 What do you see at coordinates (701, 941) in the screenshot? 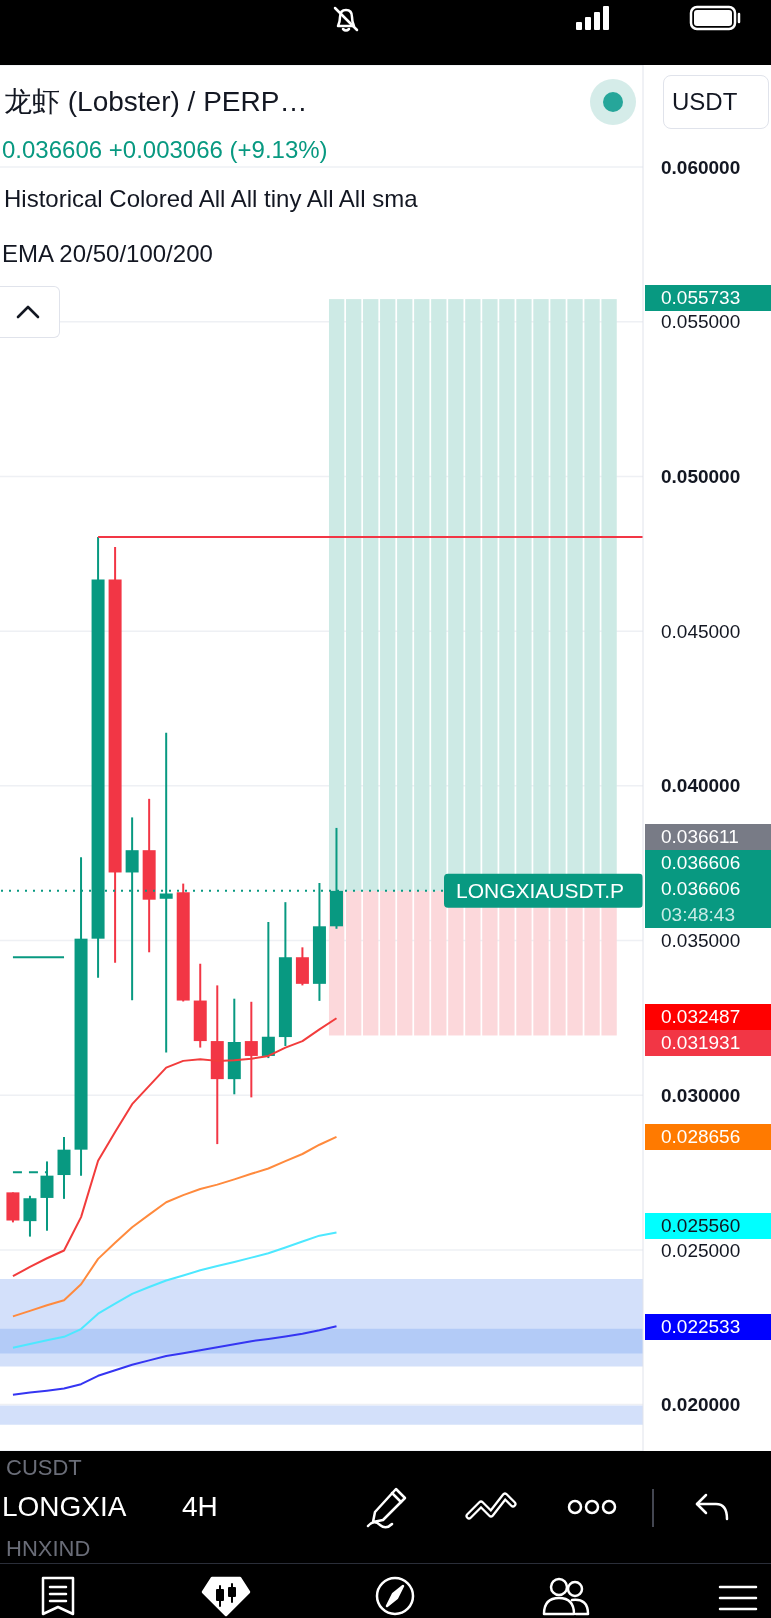
I see `y-tick-label: 0.035000` at bounding box center [701, 941].